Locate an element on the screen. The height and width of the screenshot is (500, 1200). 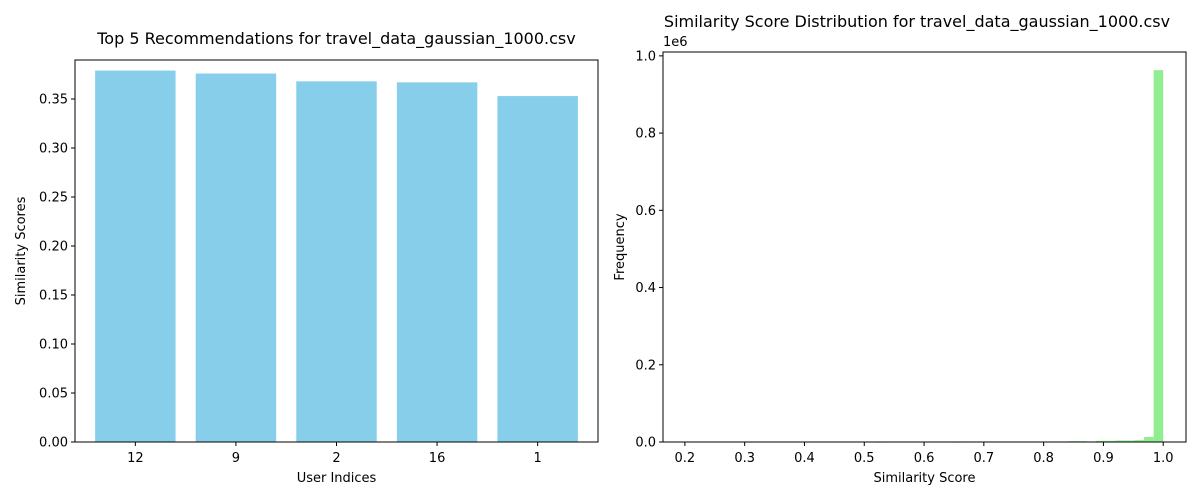
y-tick-label: 0.30 is located at coordinates (53, 149).